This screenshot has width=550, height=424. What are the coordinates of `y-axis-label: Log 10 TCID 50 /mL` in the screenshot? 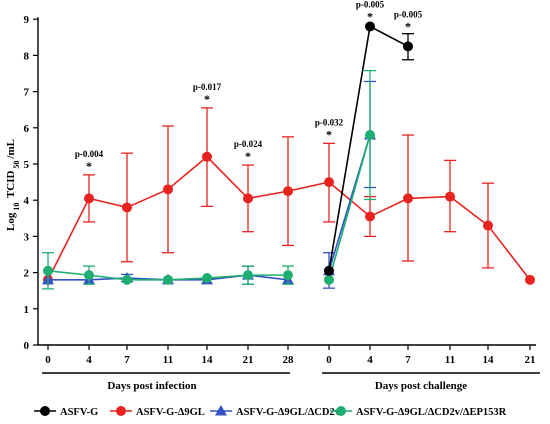 It's located at (13, 185).